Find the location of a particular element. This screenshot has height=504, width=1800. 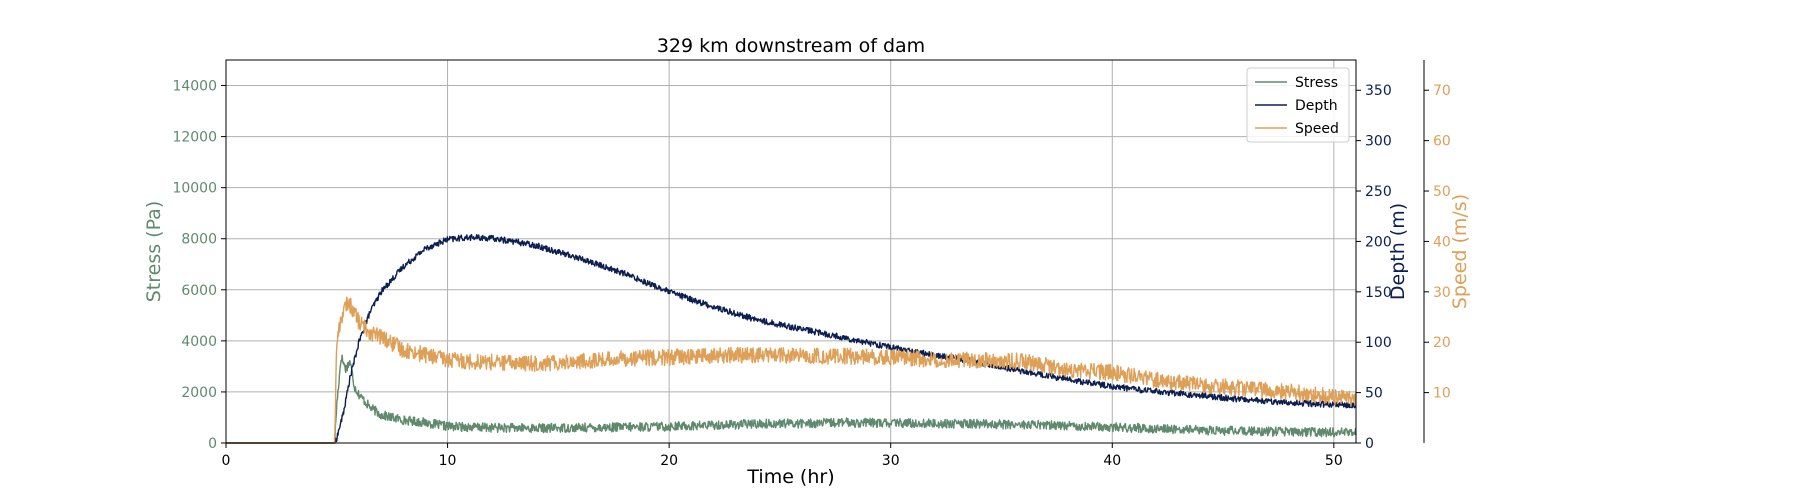

stress-tick-label: 12000 is located at coordinates (194, 138).